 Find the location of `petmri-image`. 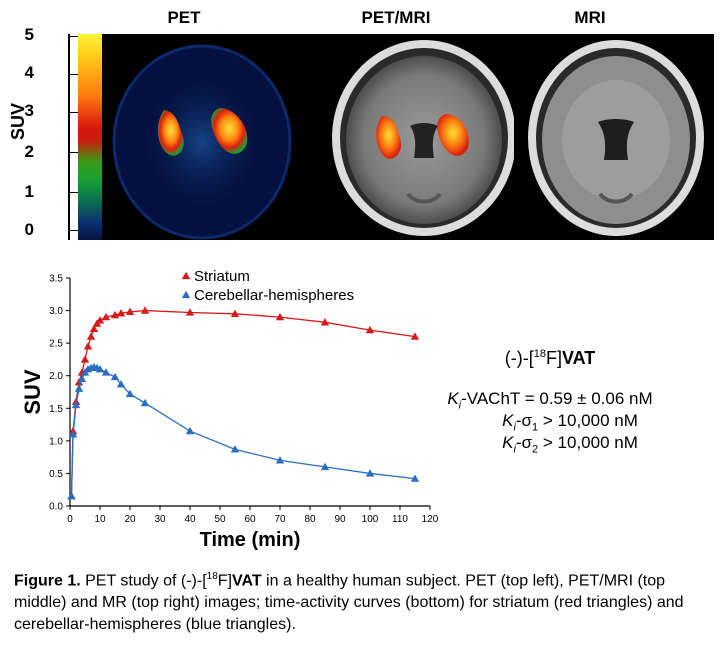

petmri-image is located at coordinates (423, 137).